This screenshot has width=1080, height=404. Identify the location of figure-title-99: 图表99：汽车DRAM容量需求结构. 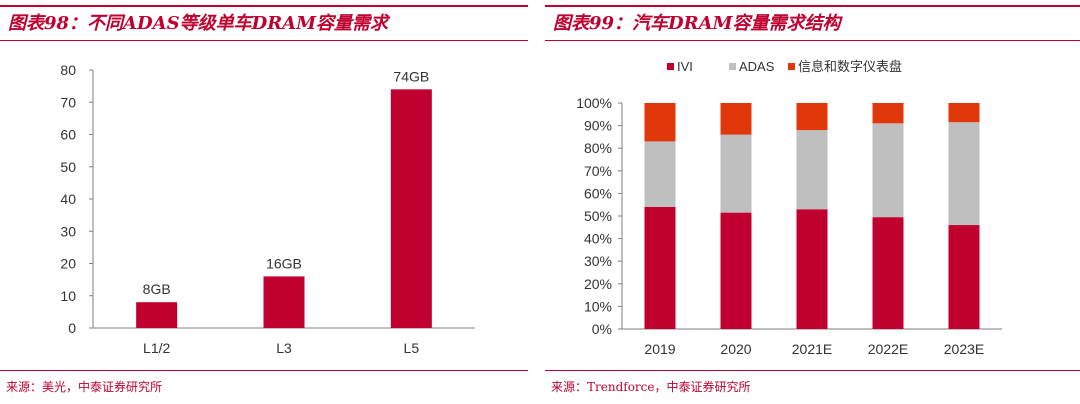
(697, 23).